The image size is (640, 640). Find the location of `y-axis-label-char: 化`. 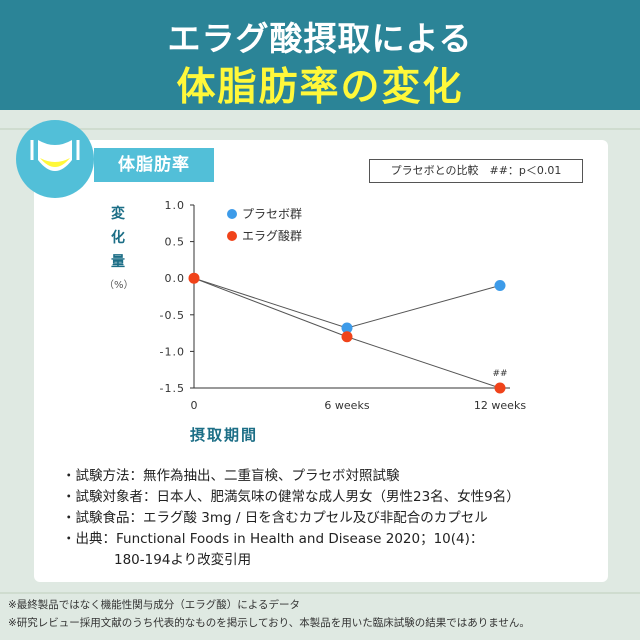

y-axis-label-char: 化 is located at coordinates (118, 238).